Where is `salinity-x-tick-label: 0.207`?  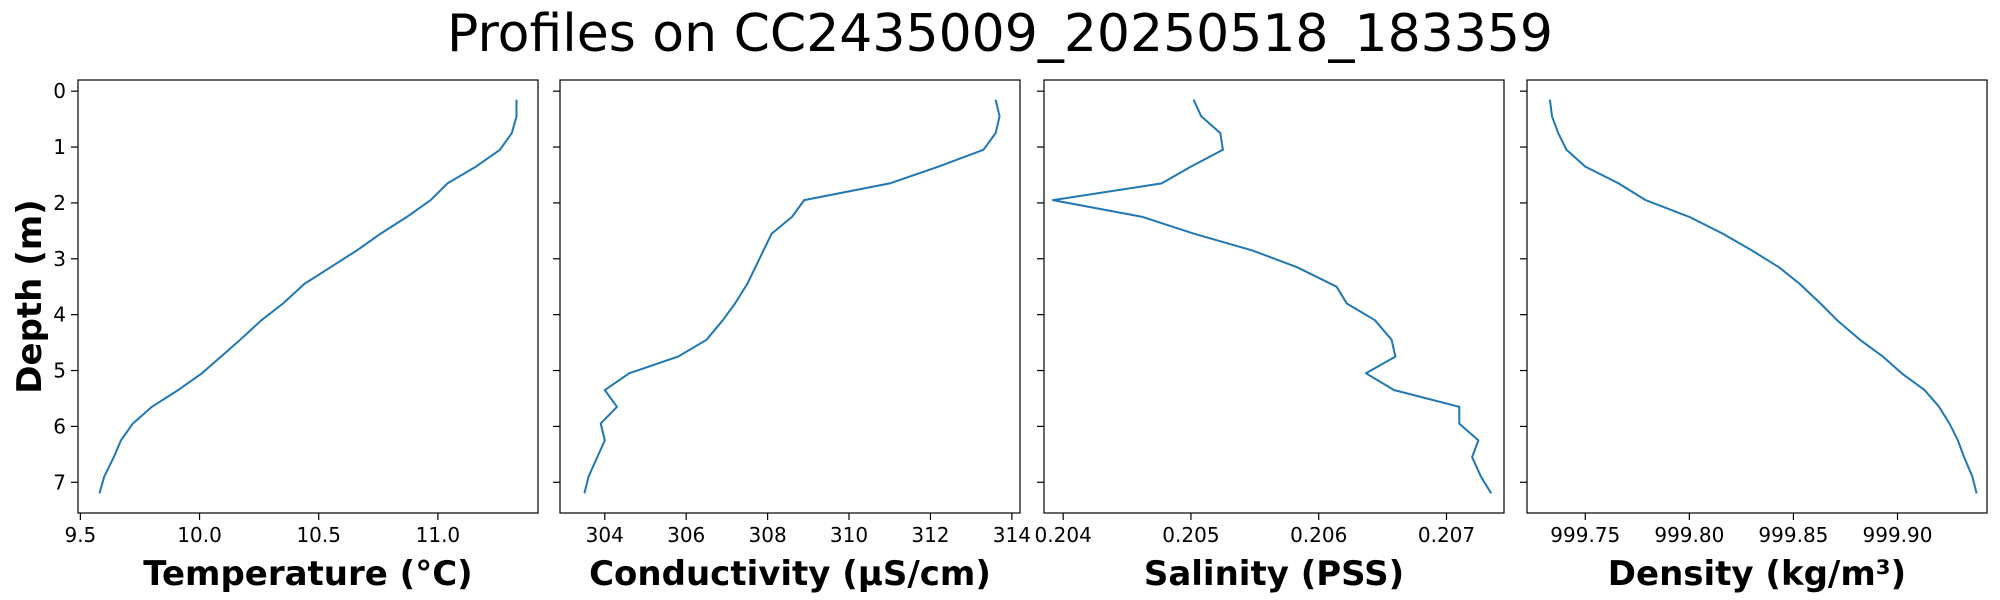
salinity-x-tick-label: 0.207 is located at coordinates (1446, 535).